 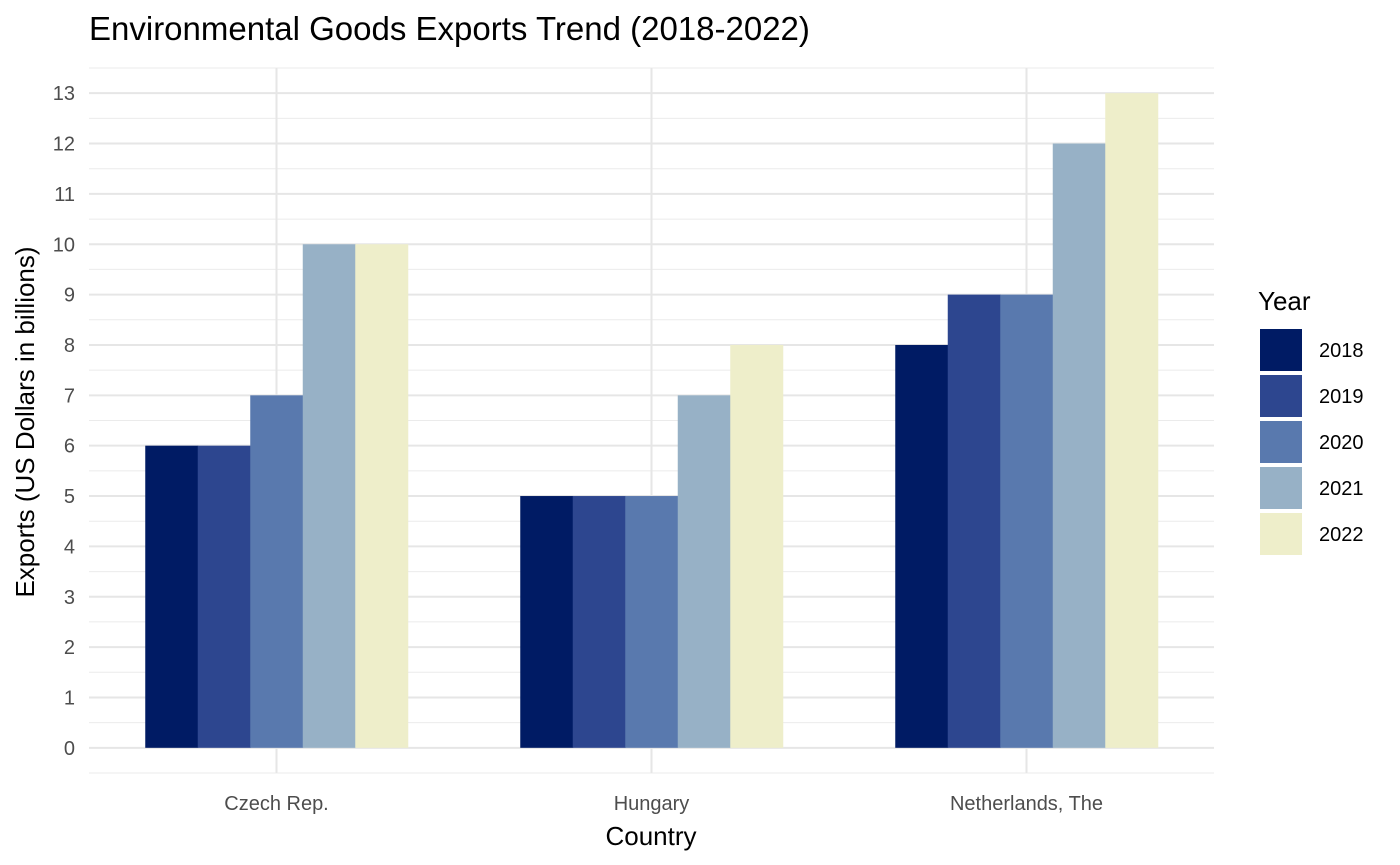 I want to click on y-tick-label: 10, so click(x=64, y=245).